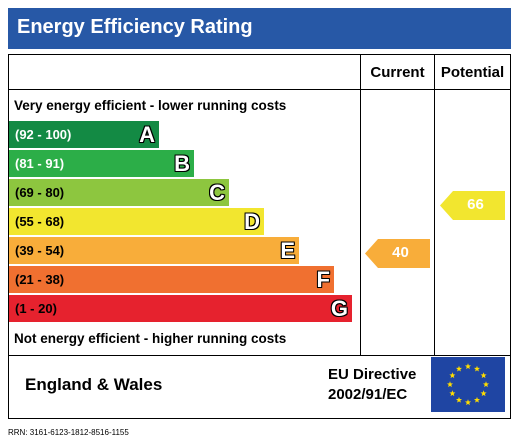  Describe the element at coordinates (397, 72) in the screenshot. I see `current-column-header: Current` at that location.